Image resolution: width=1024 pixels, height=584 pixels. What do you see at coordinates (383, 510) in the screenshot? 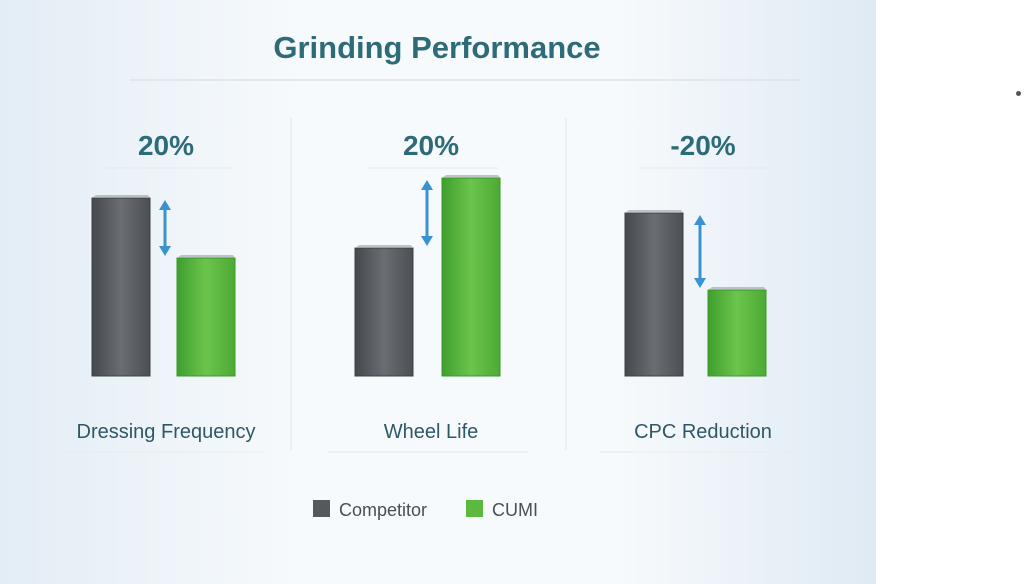
I see `legend-label-competitor: Competitor` at bounding box center [383, 510].